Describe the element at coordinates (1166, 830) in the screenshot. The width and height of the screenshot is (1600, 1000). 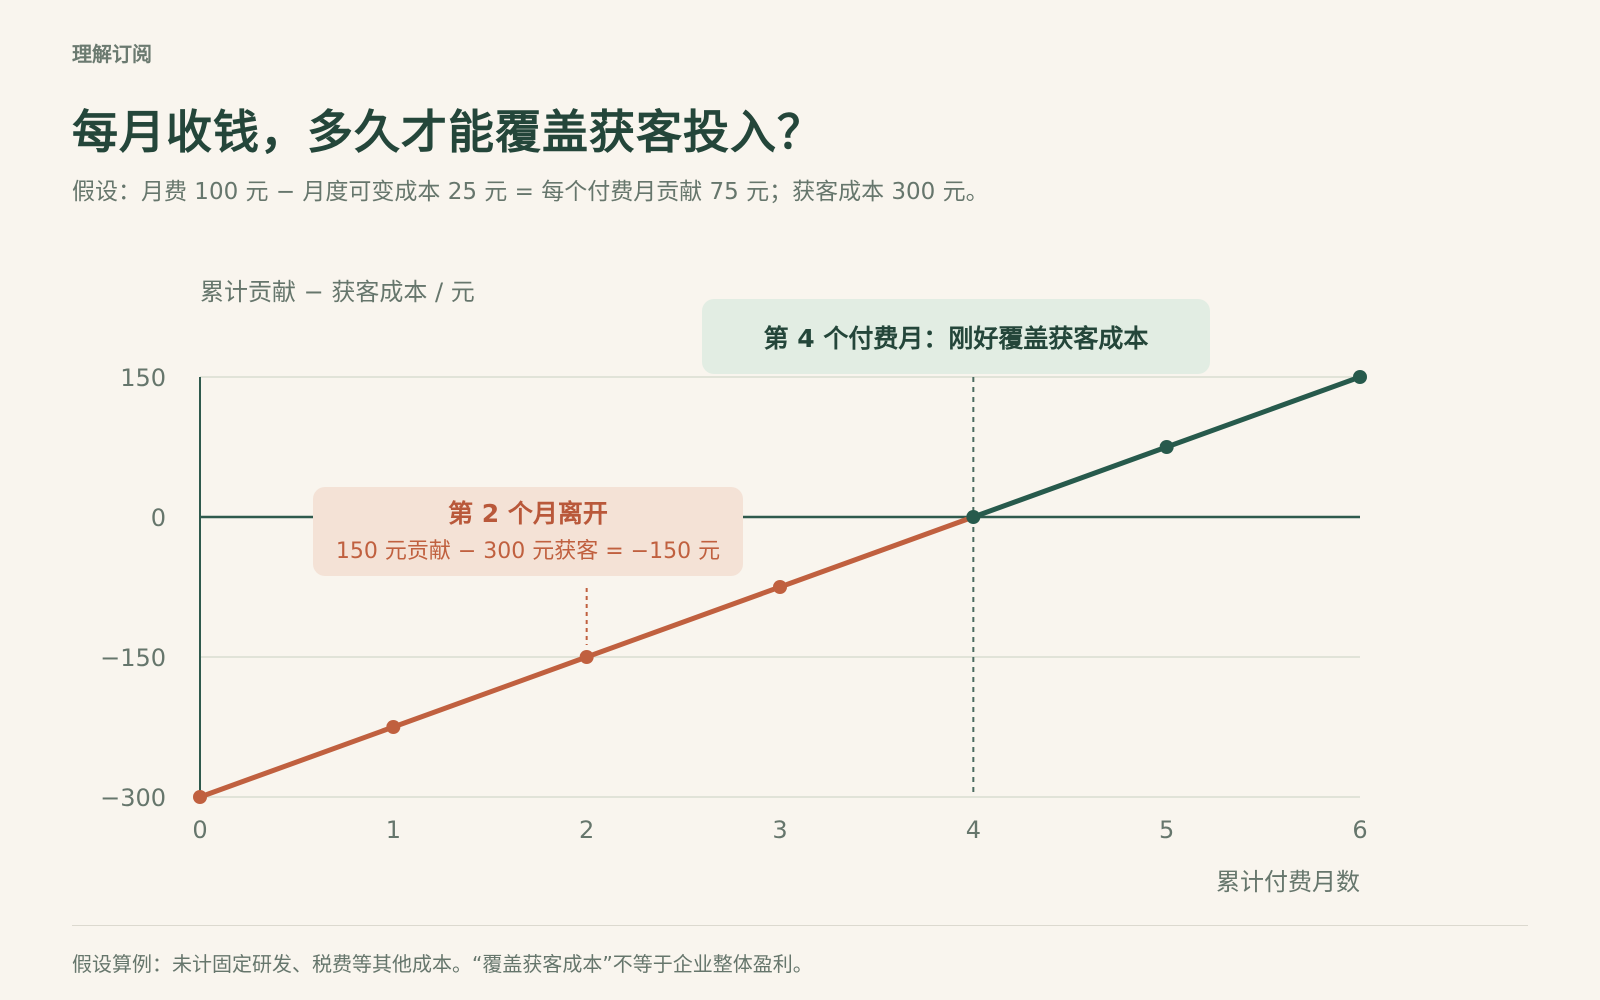
I see `x-tick-label: 5` at that location.